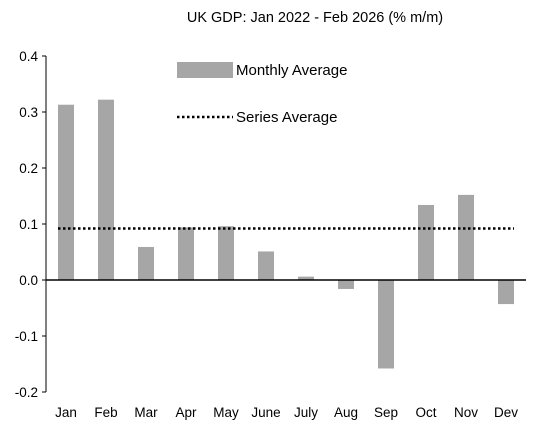 The image size is (545, 439). Describe the element at coordinates (146, 263) in the screenshot. I see `bar-mar` at that location.